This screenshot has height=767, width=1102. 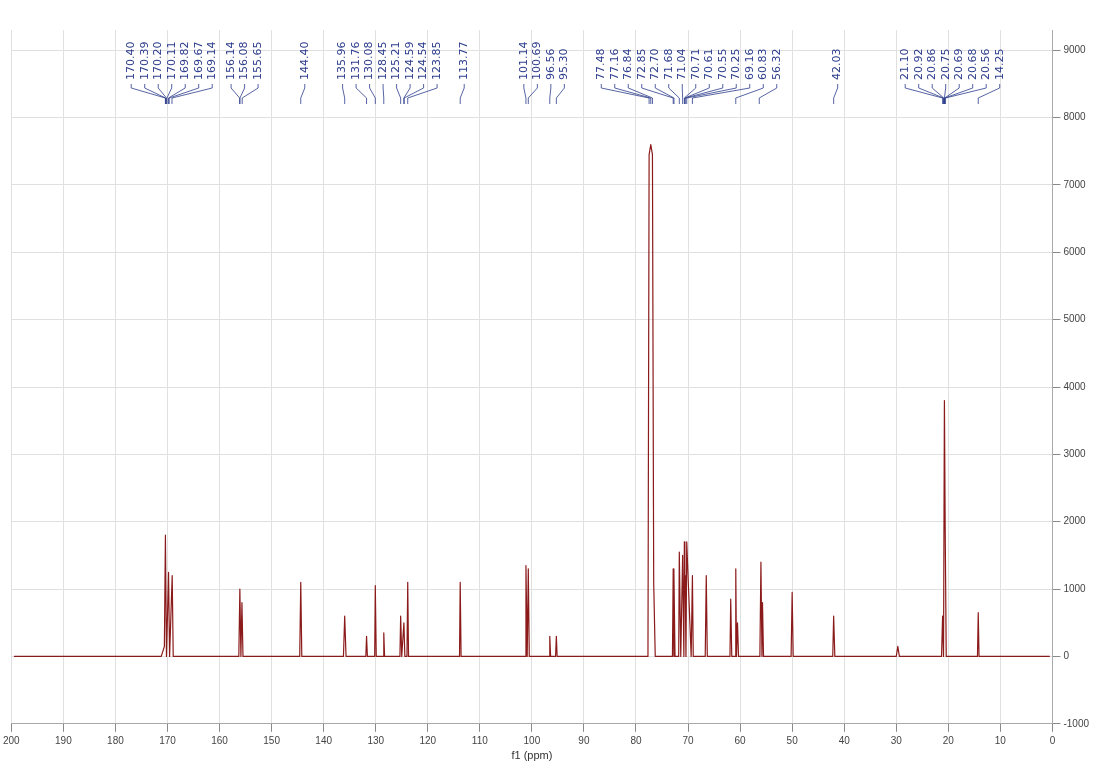 I want to click on x-tick-label: 100, so click(x=532, y=740).